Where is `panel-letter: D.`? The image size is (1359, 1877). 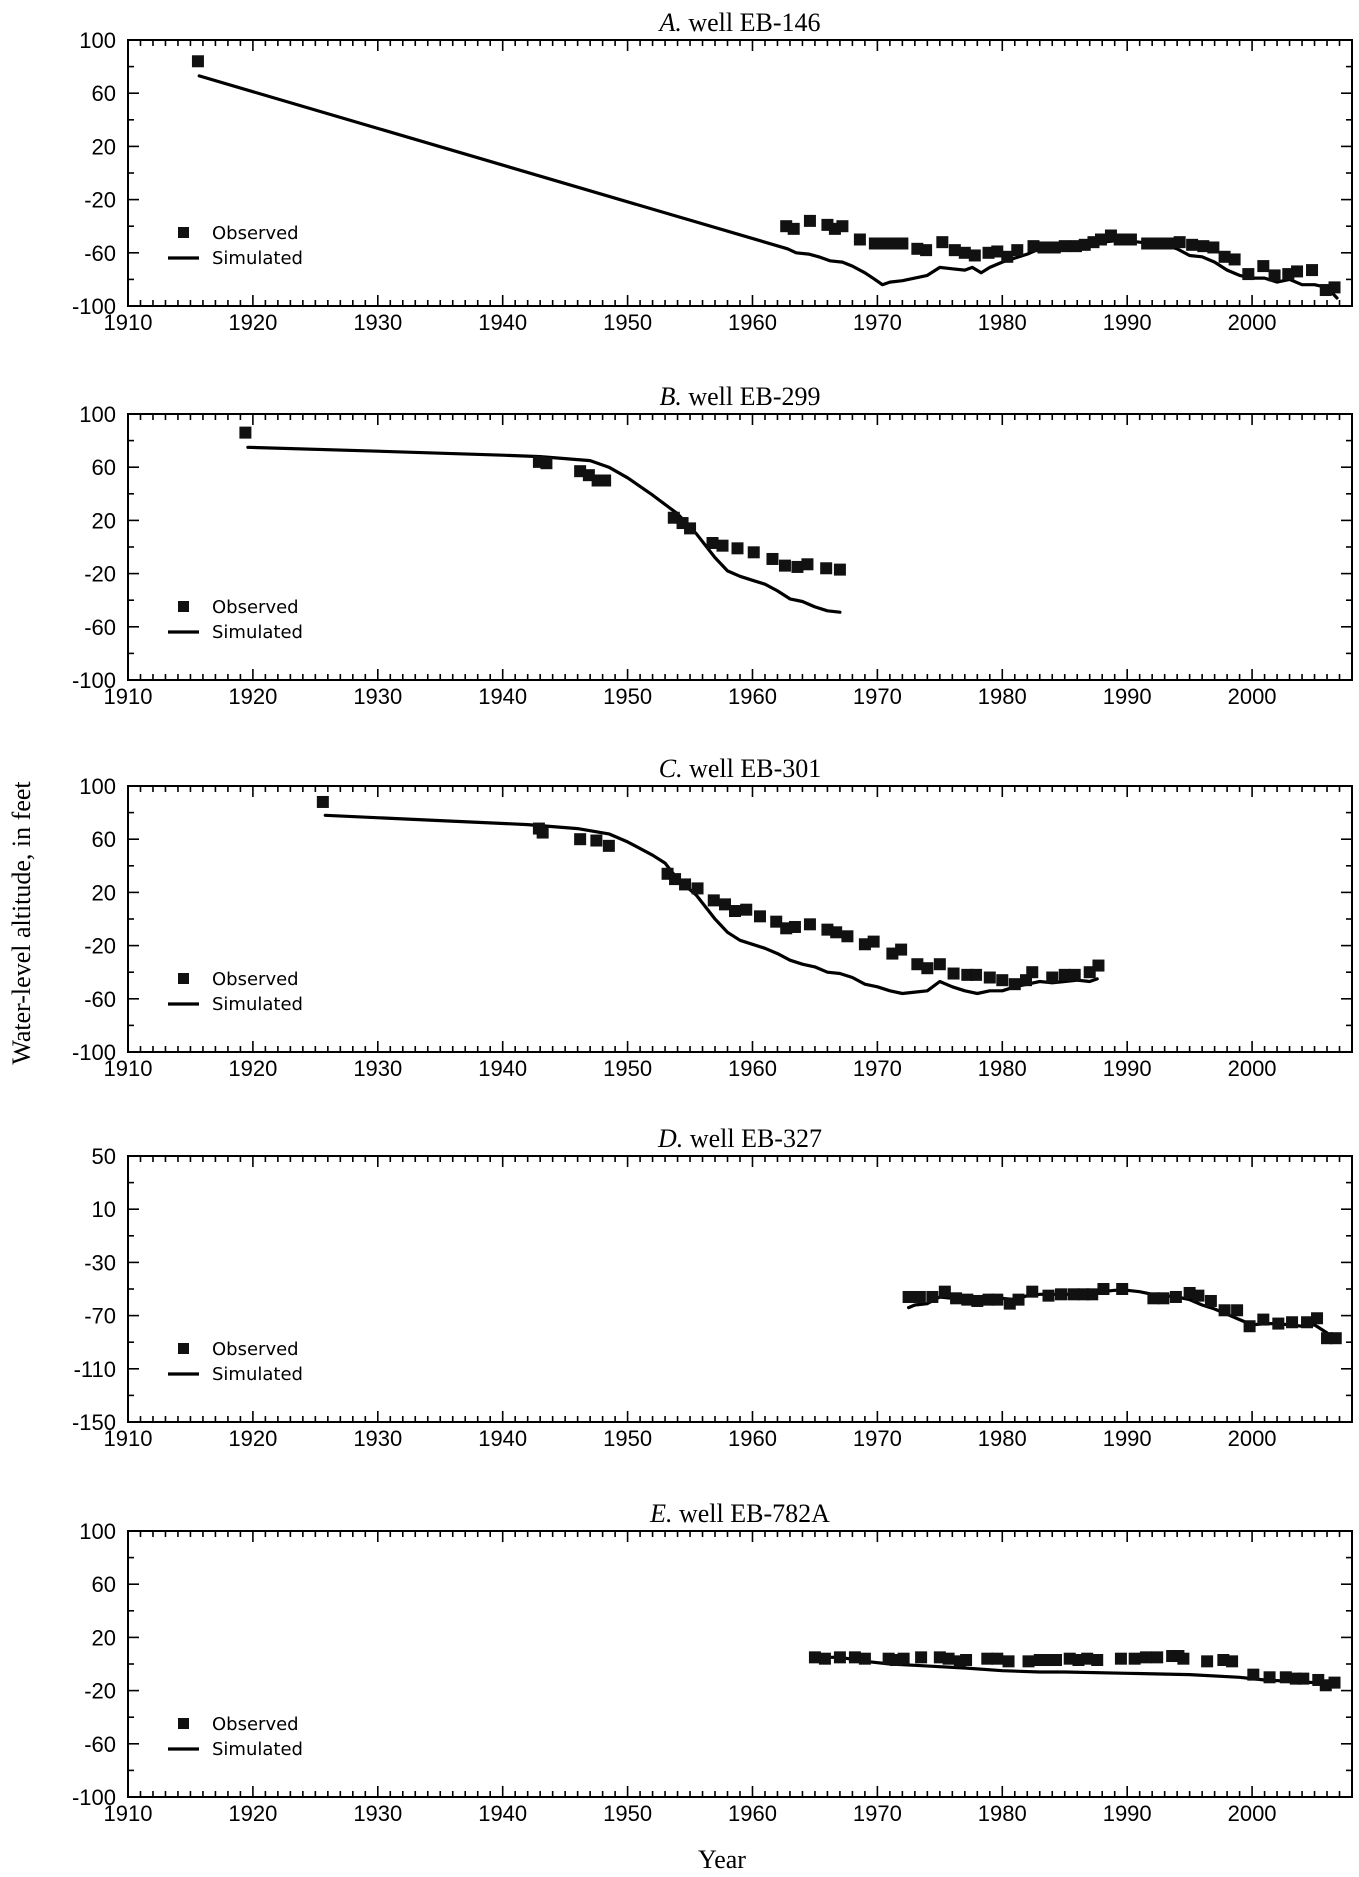
panel-letter: D. is located at coordinates (670, 1138).